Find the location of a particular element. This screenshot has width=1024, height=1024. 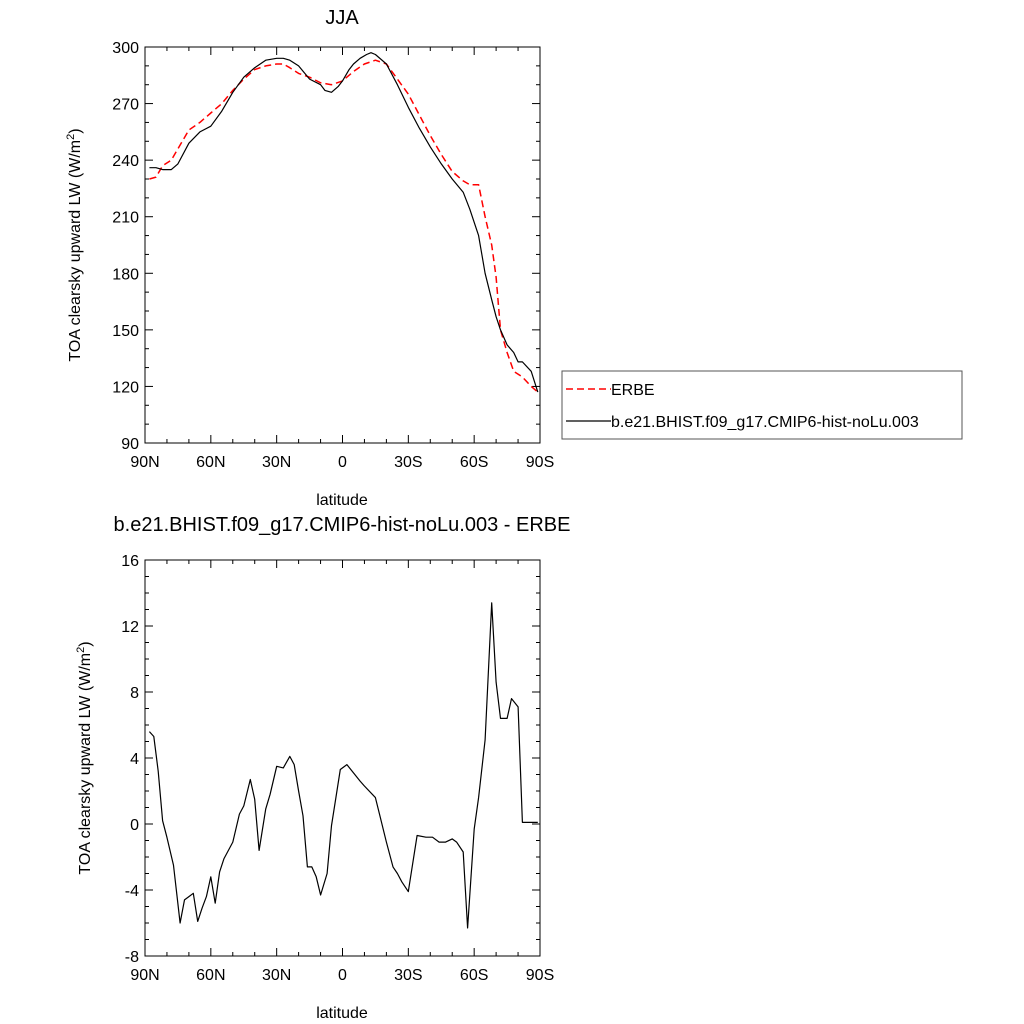

bottom-x-tick-label: 60N is located at coordinates (210, 975).